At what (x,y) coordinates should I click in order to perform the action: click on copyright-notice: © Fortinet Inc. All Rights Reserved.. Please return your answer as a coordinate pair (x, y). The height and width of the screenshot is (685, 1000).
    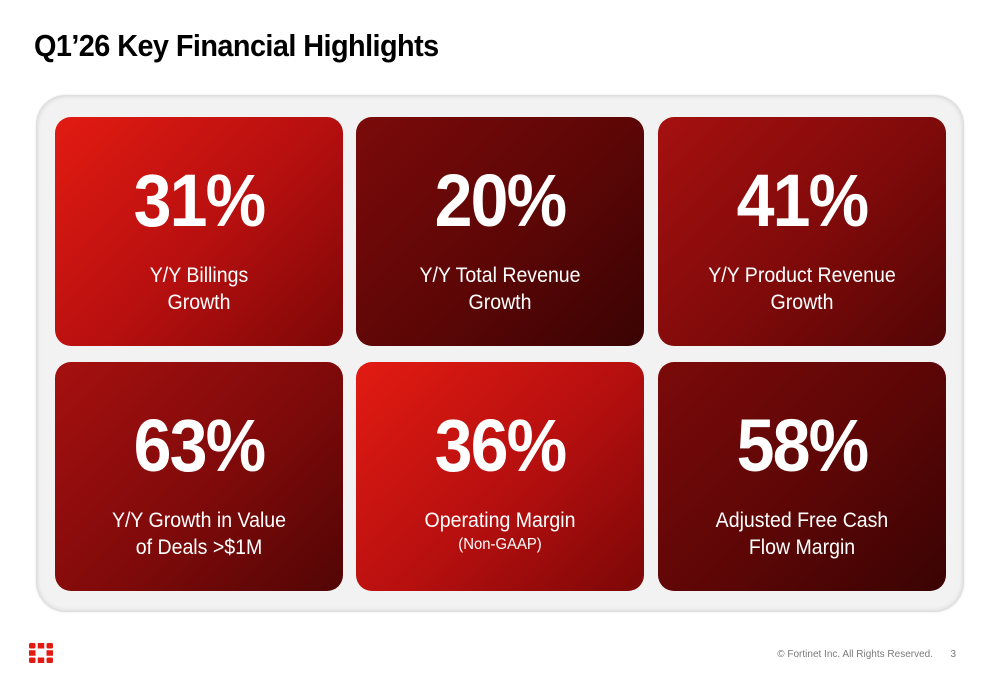
    Looking at the image, I should click on (855, 654).